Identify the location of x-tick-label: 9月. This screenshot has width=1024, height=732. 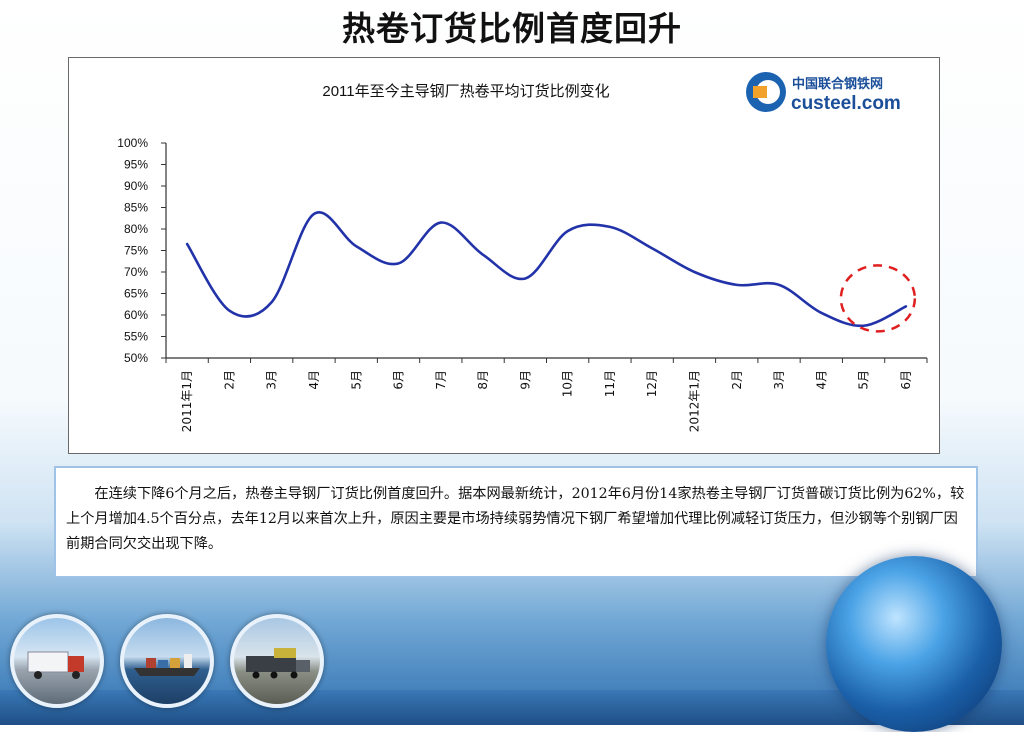
(525, 380).